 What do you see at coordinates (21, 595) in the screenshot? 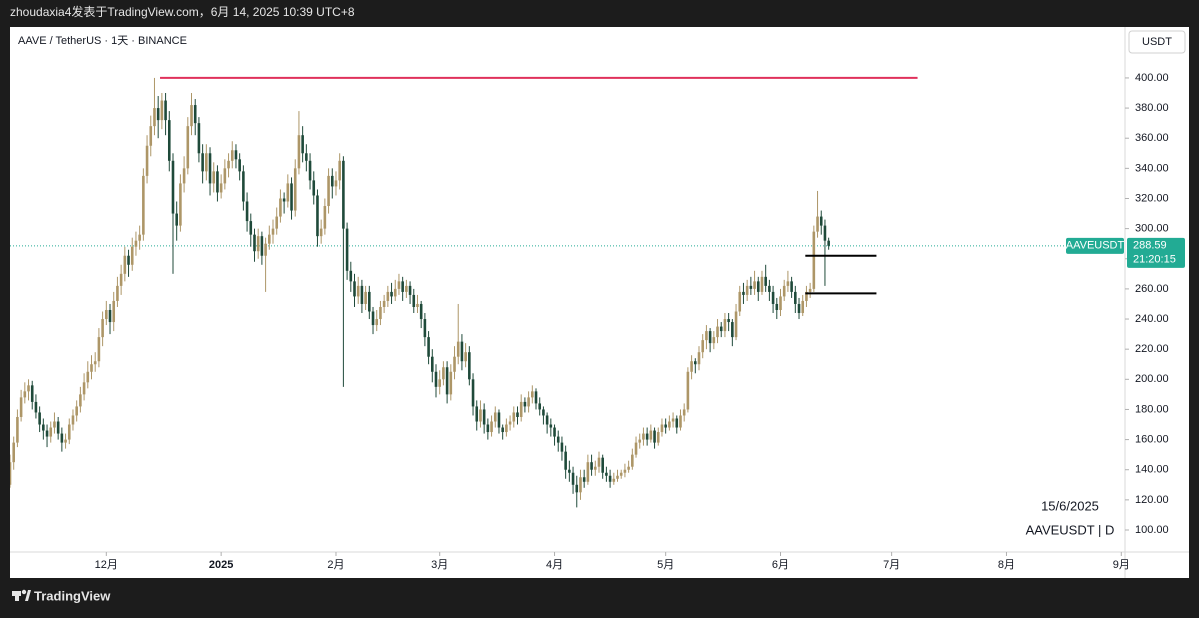
I see `tv-logo` at bounding box center [21, 595].